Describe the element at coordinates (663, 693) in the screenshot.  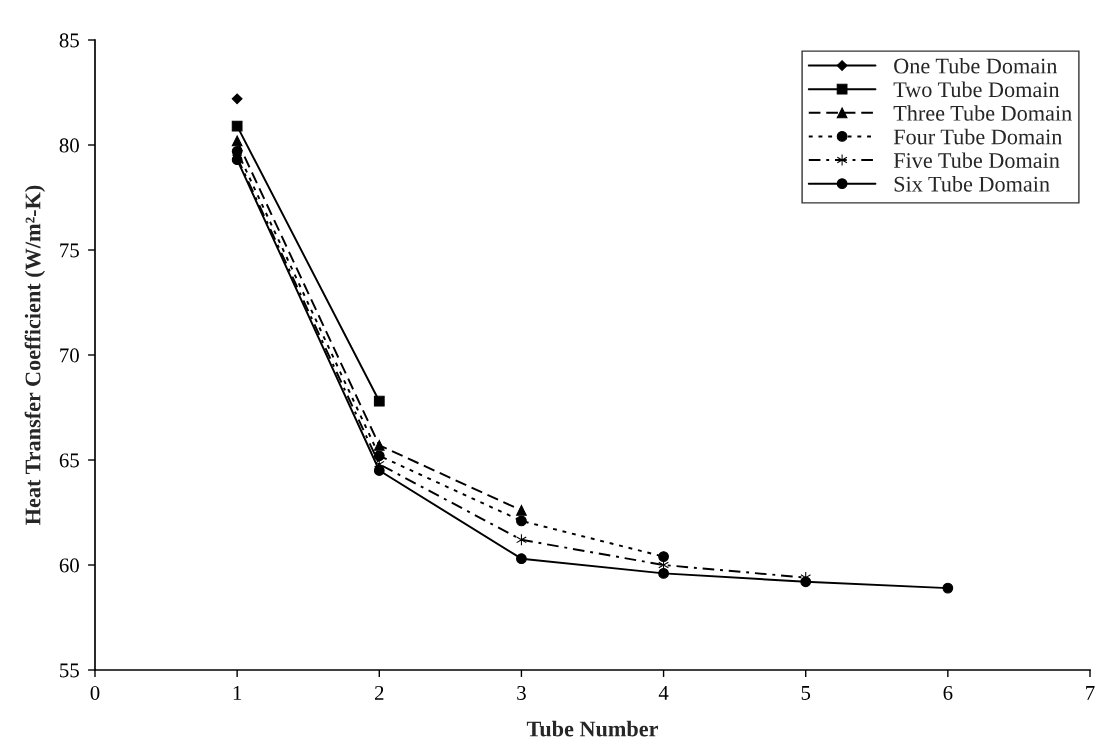
I see `x-tick-label: 4` at that location.